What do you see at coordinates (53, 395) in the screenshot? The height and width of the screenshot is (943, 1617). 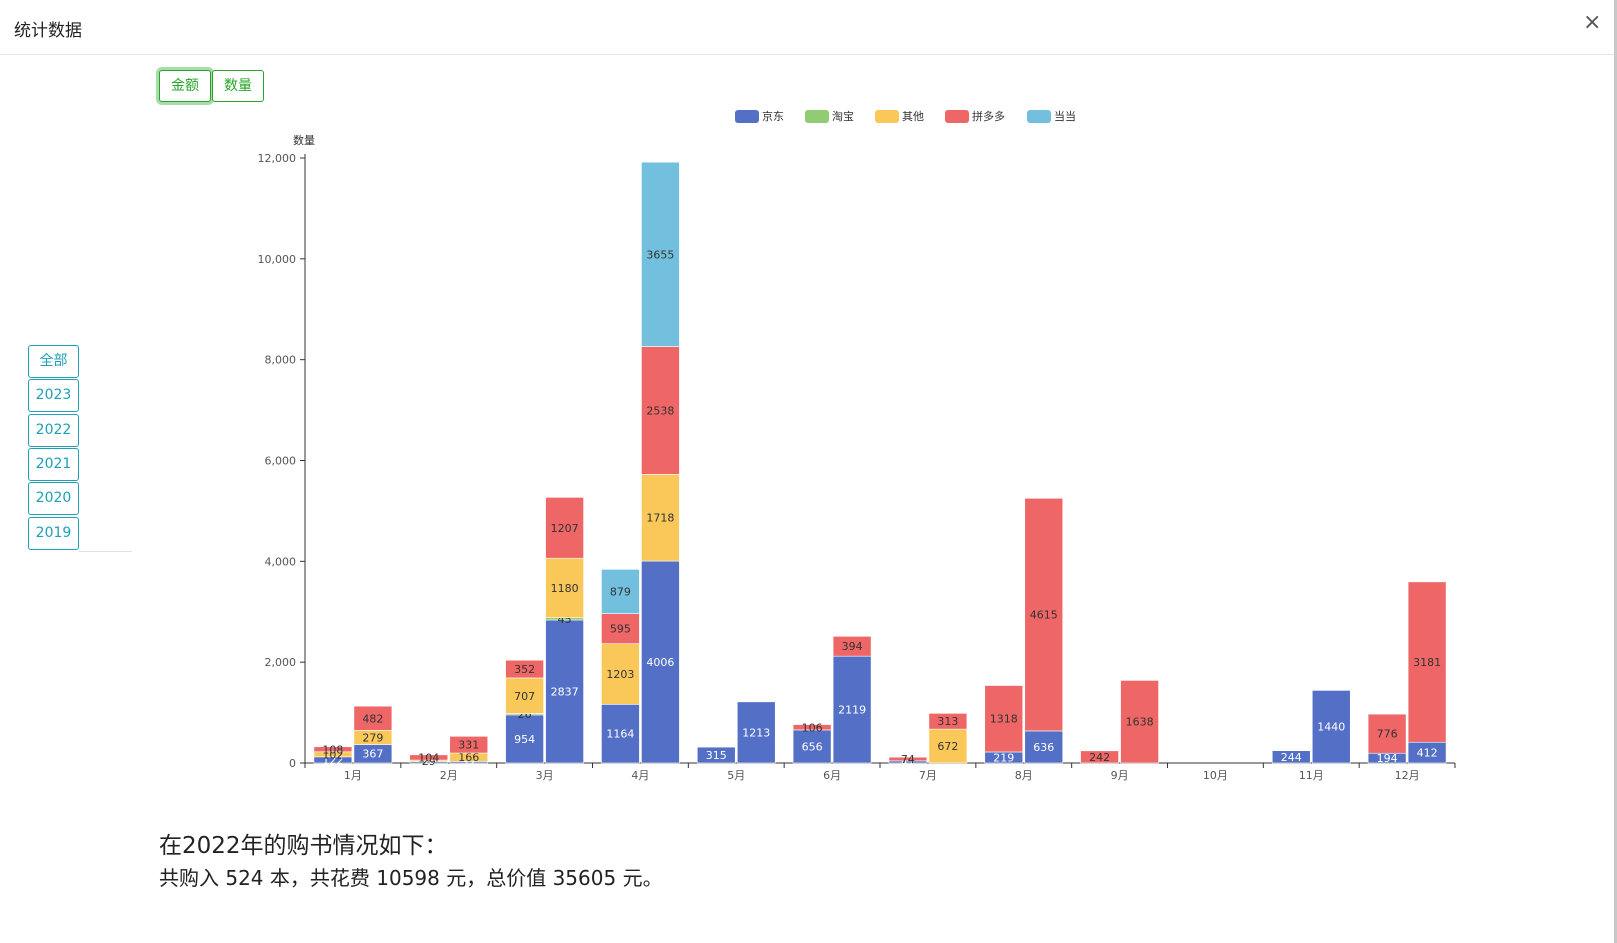 I see `year-button-2023: 2023` at bounding box center [53, 395].